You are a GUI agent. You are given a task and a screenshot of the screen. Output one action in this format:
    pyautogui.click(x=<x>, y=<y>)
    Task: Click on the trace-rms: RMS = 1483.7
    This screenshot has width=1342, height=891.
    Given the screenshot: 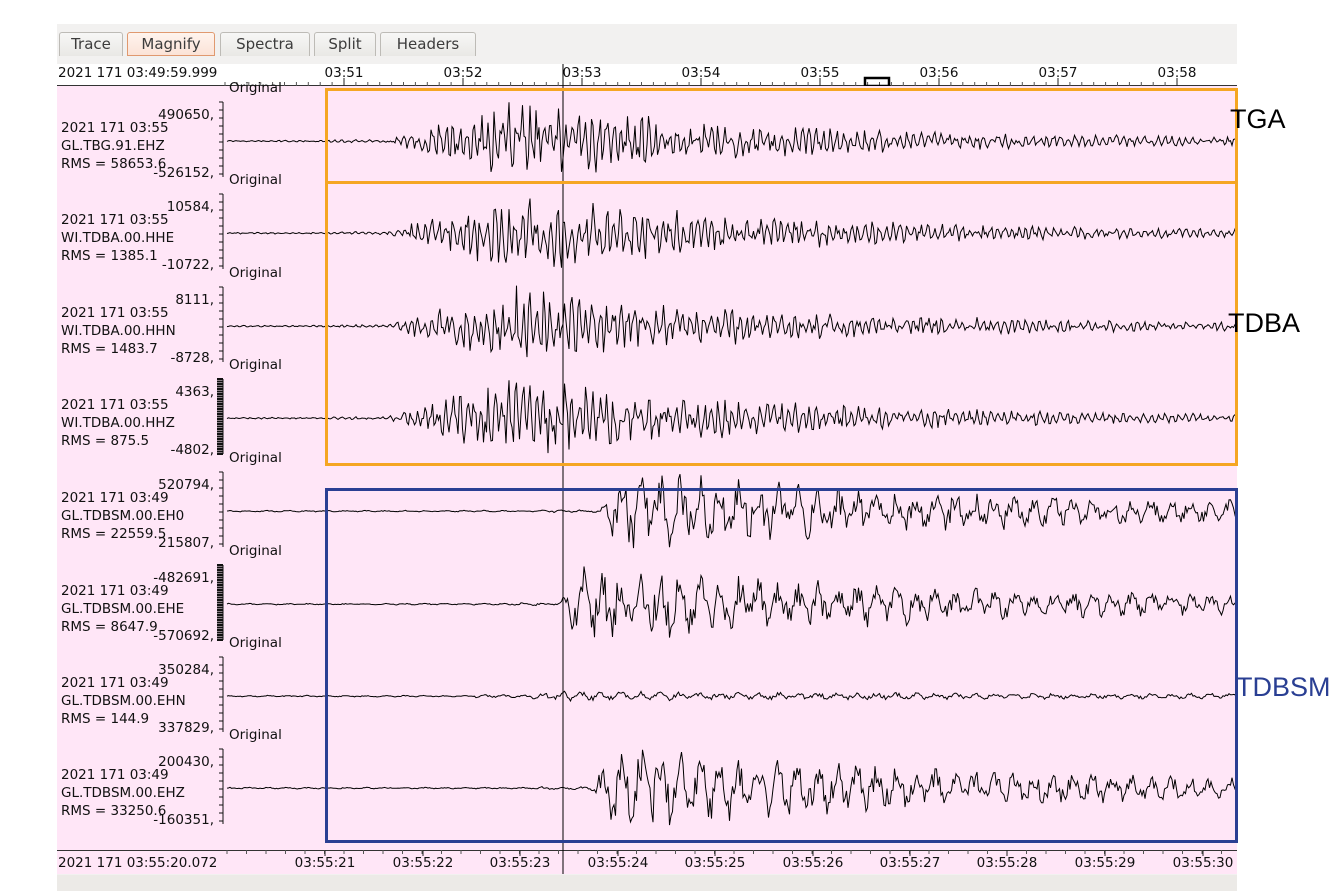 What is the action you would take?
    pyautogui.click(x=109, y=349)
    